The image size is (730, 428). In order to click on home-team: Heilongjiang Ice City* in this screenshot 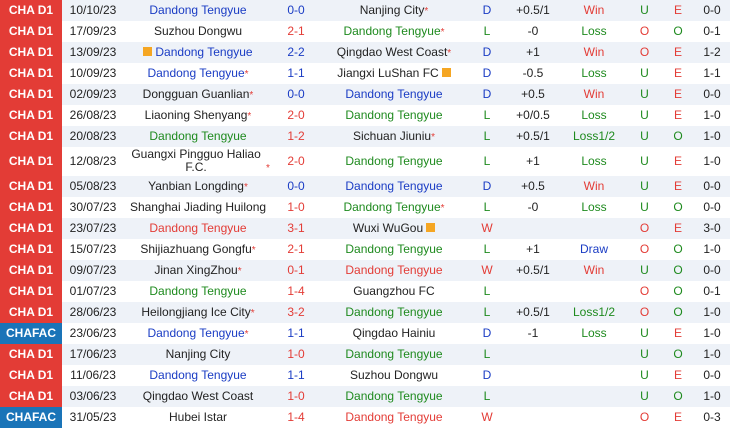, I will do `click(198, 312)`.